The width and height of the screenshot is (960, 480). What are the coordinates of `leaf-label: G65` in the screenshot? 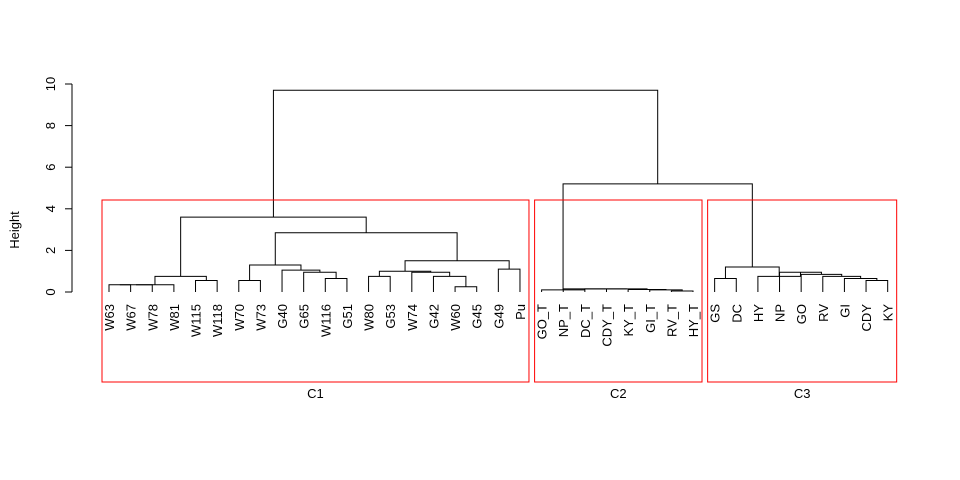 It's located at (304, 316).